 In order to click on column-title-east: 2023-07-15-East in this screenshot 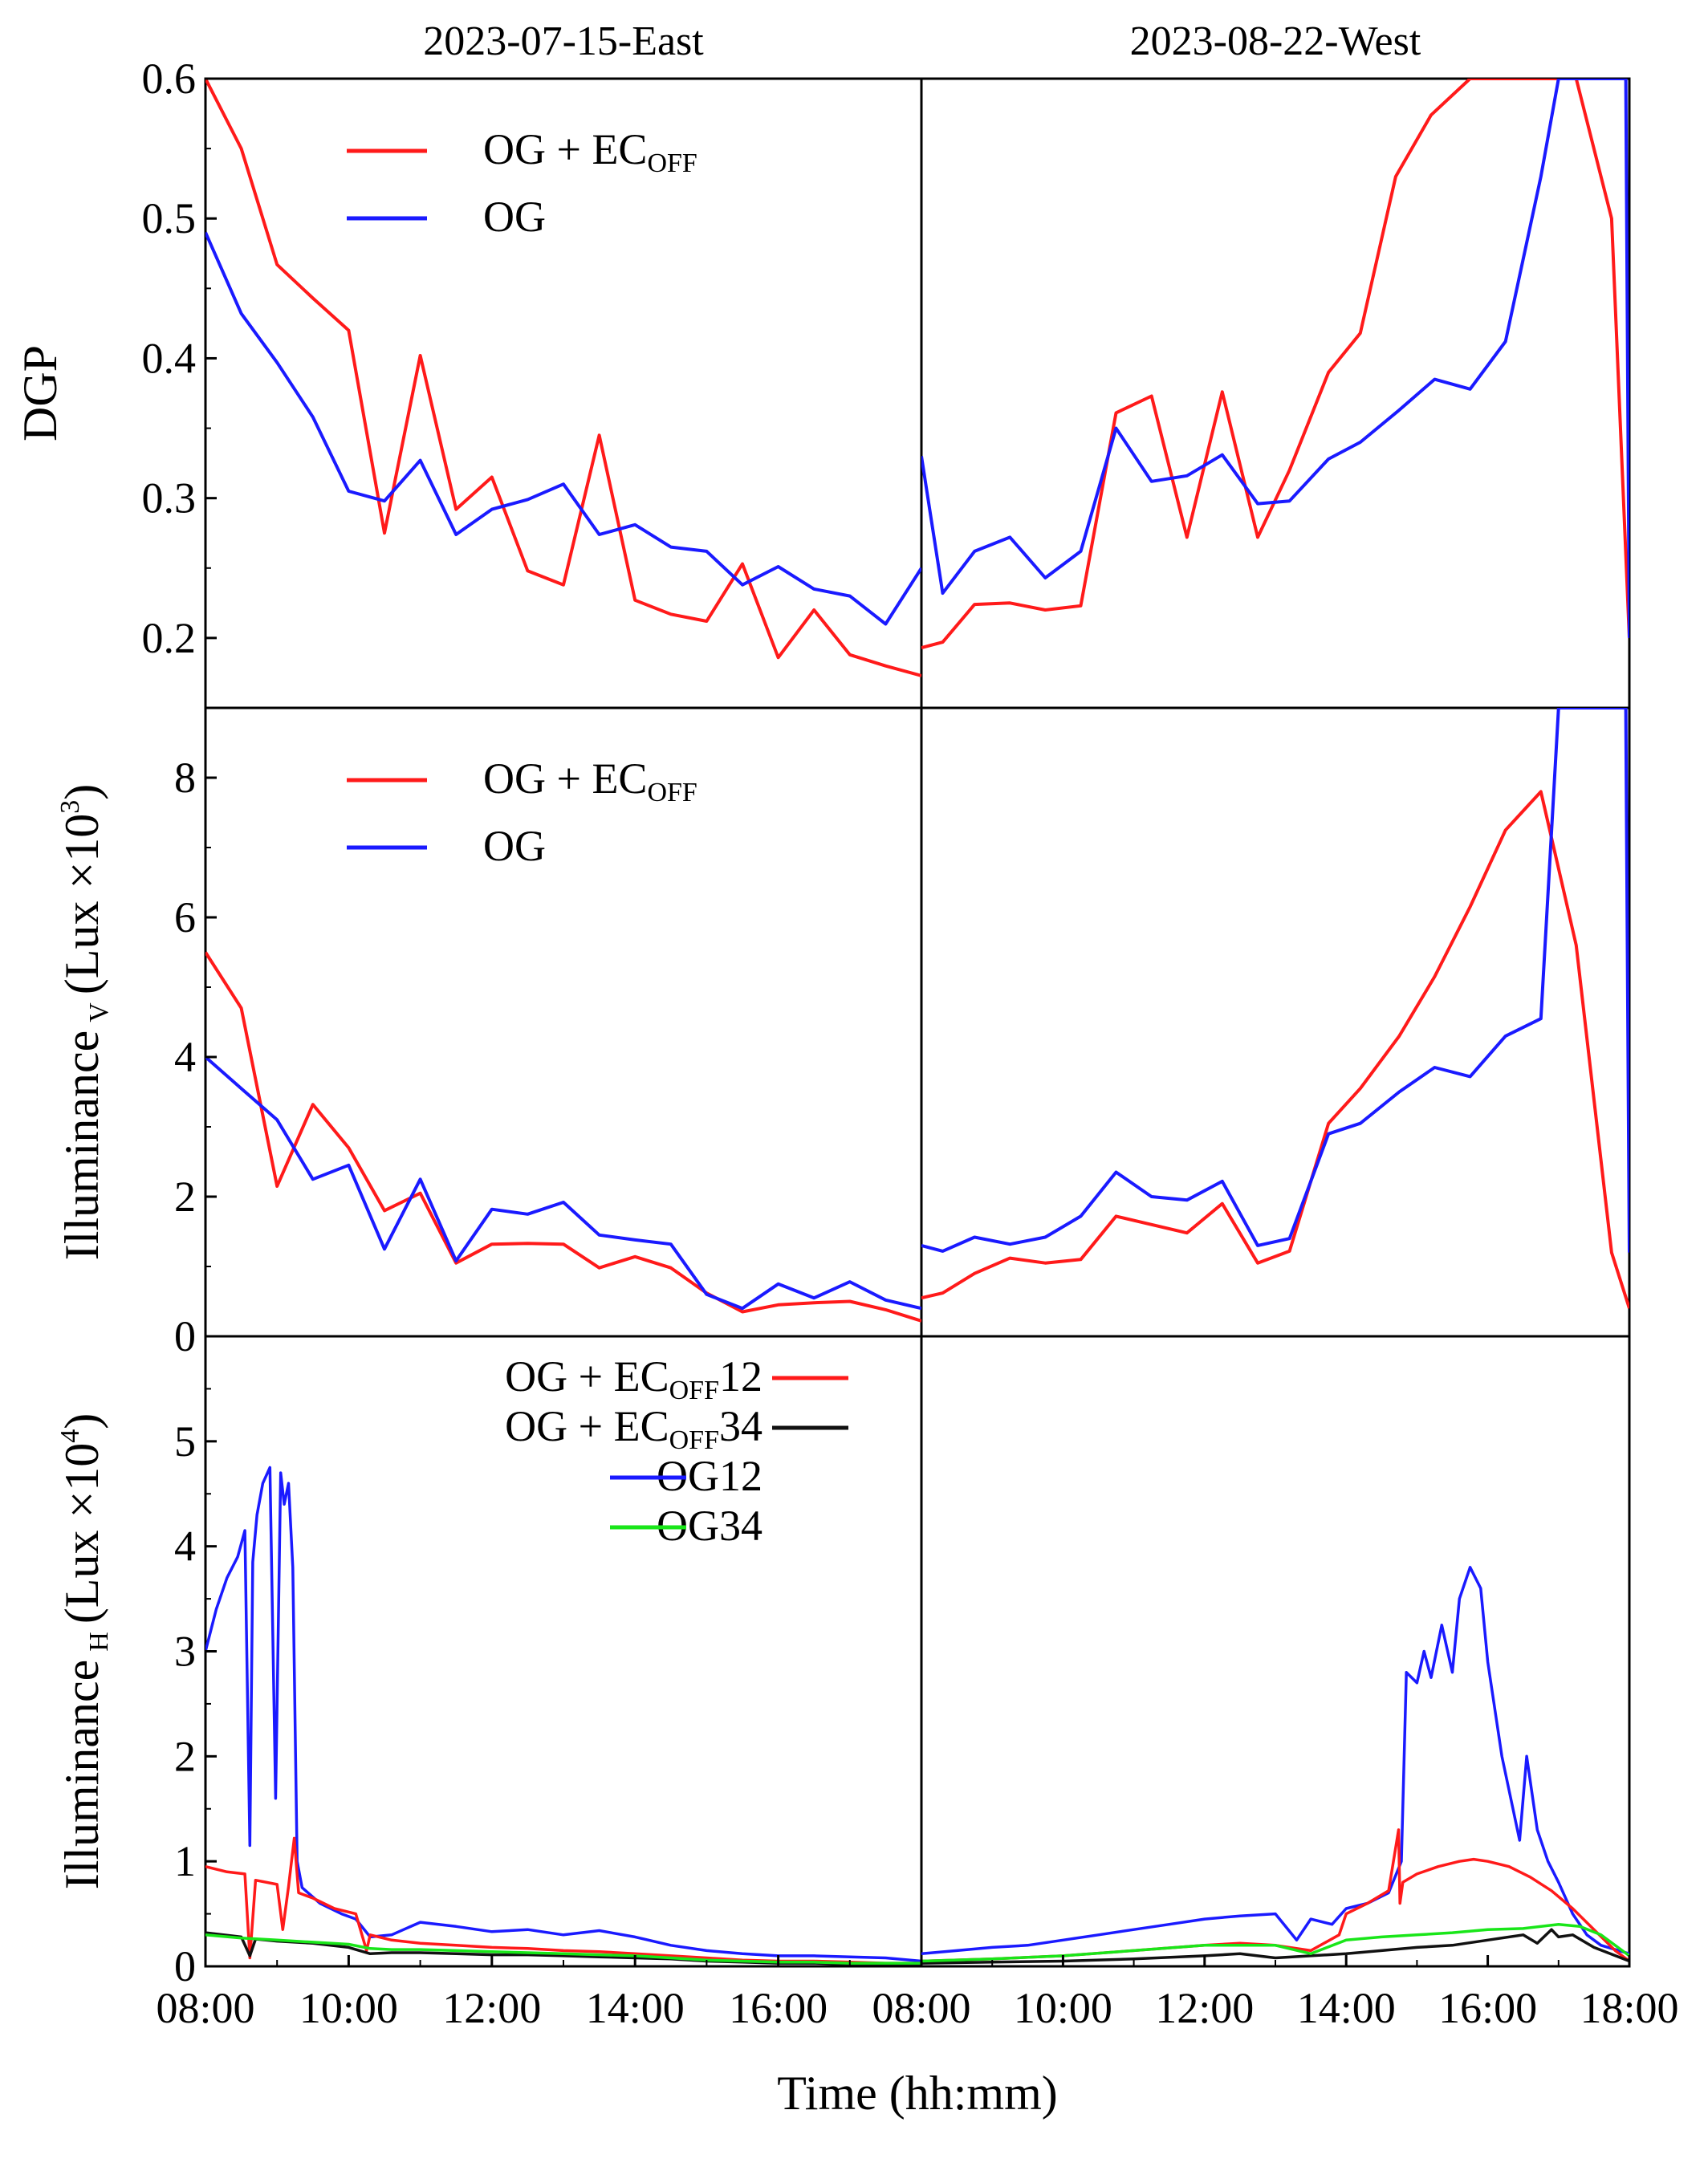, I will do `click(563, 41)`.